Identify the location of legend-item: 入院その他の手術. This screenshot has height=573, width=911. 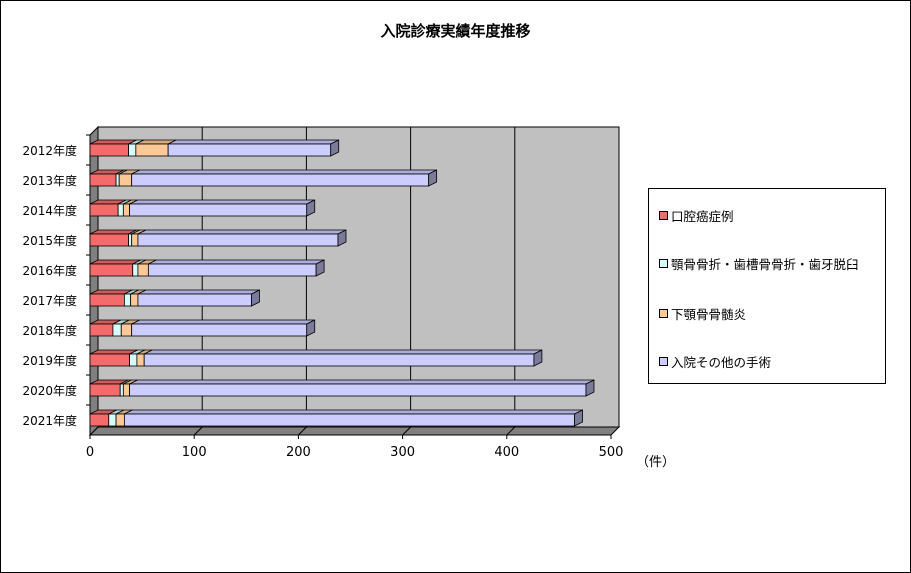
(715, 361).